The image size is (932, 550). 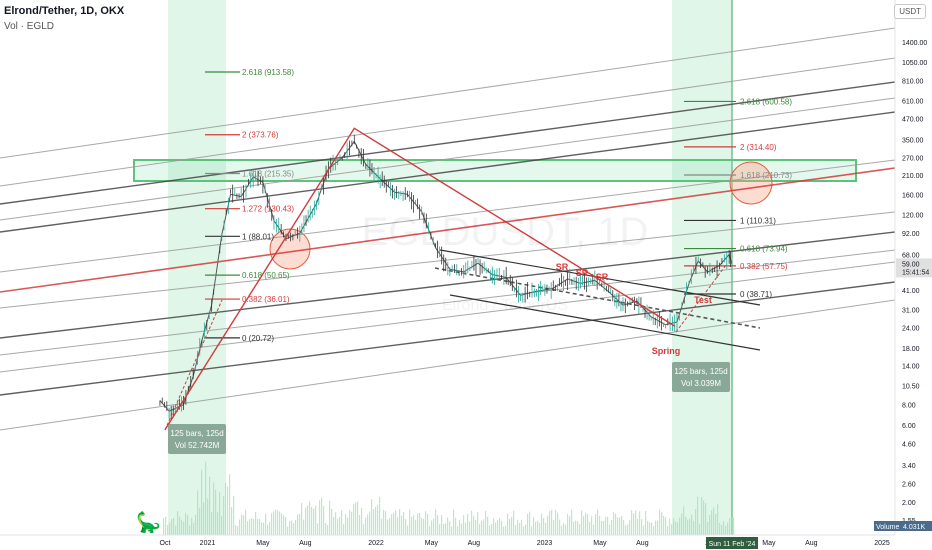 I want to click on x-tick-label: 2022, so click(x=376, y=543).